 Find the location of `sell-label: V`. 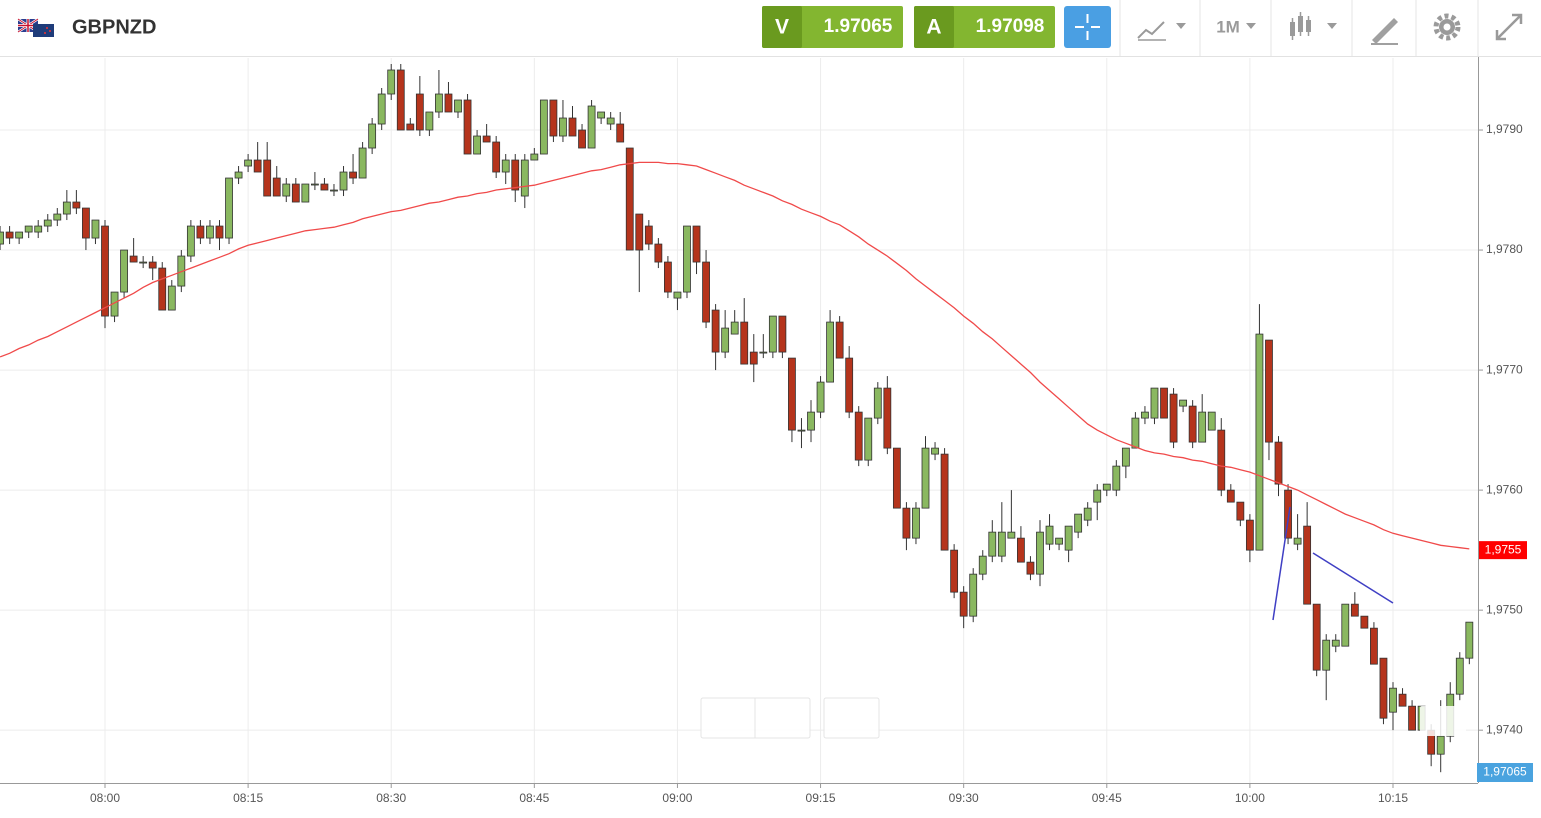

sell-label: V is located at coordinates (782, 27).